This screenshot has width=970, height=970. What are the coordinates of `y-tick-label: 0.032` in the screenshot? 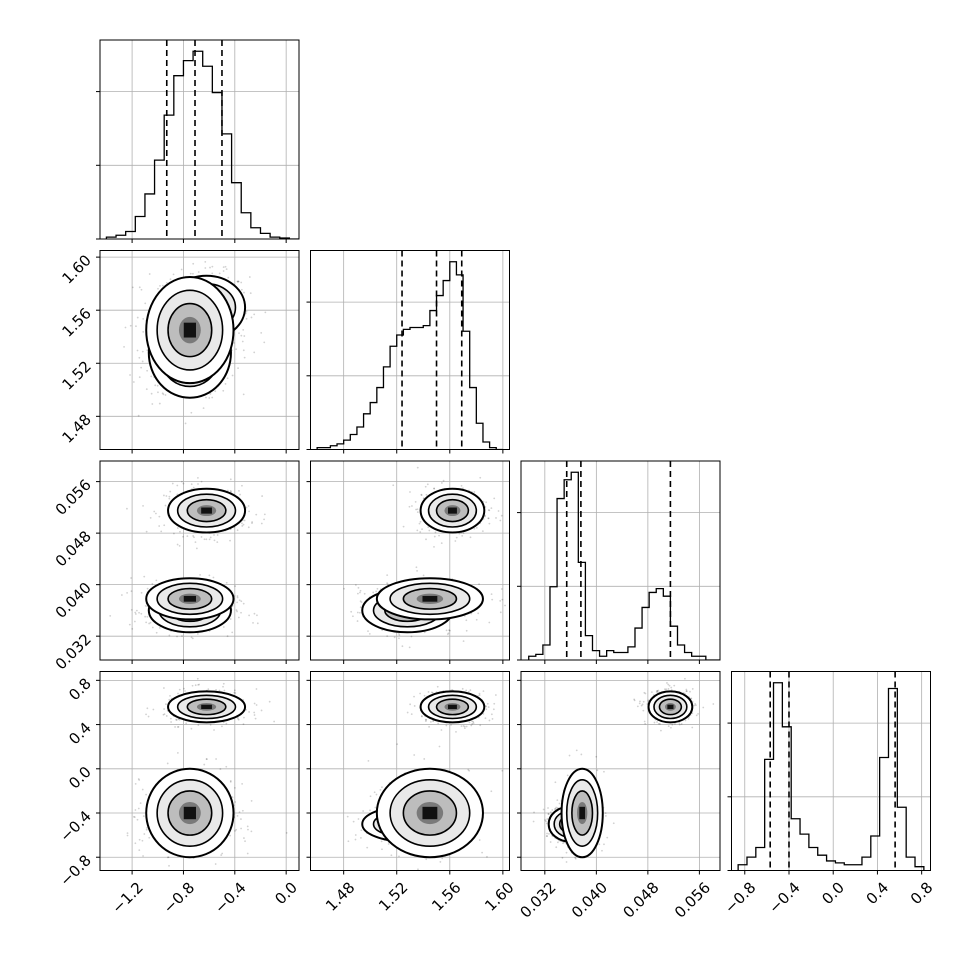 It's located at (73, 651).